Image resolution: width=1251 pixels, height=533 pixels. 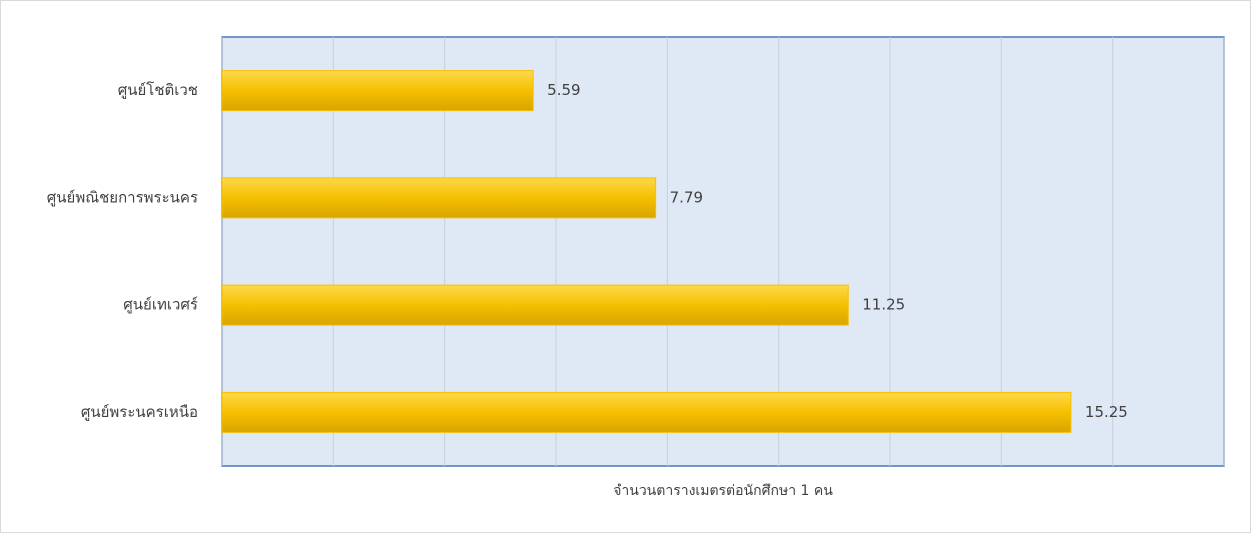 What do you see at coordinates (158, 90) in the screenshot?
I see `y-tick-label: ศูนย์โชติเวช` at bounding box center [158, 90].